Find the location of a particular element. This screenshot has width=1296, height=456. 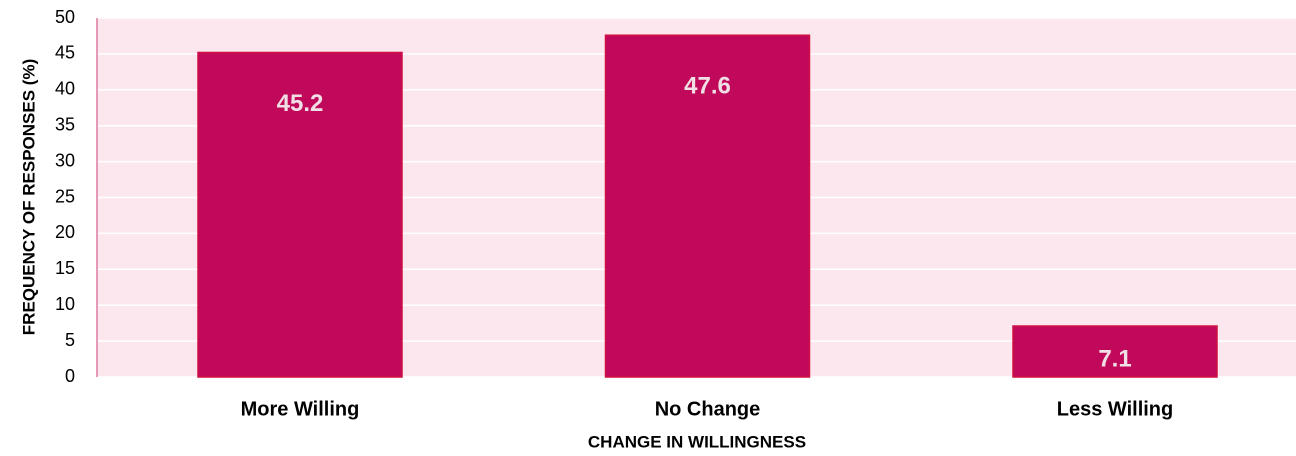

y-tick-label: 35 is located at coordinates (65, 124).